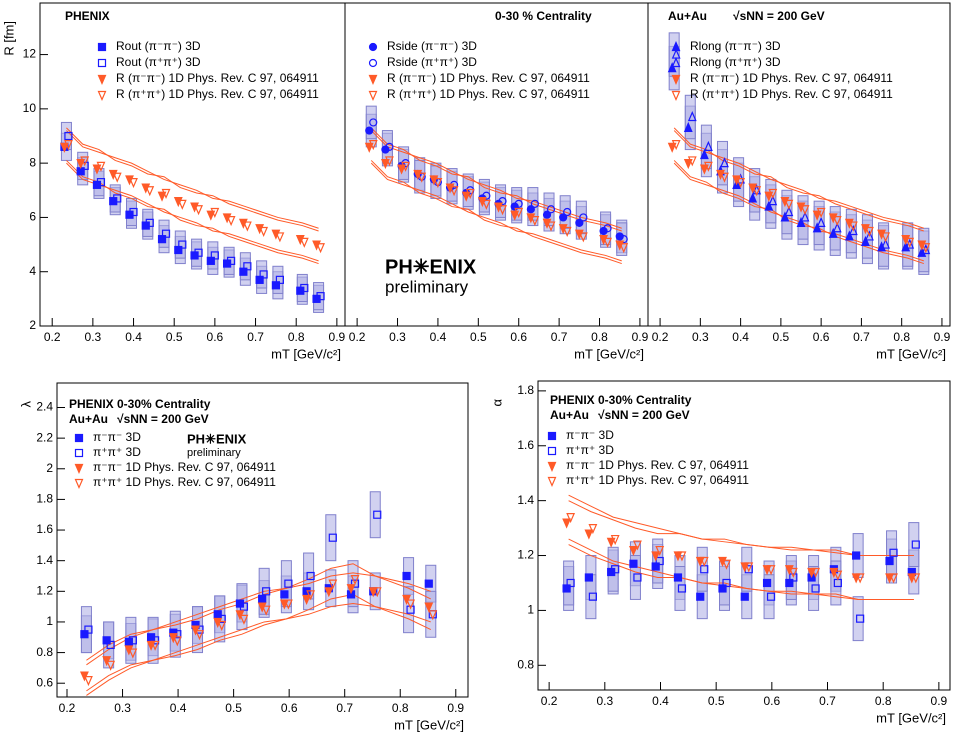 Image resolution: width=965 pixels, height=738 pixels. I want to click on annotation: PH✳ENIX, so click(431, 267).